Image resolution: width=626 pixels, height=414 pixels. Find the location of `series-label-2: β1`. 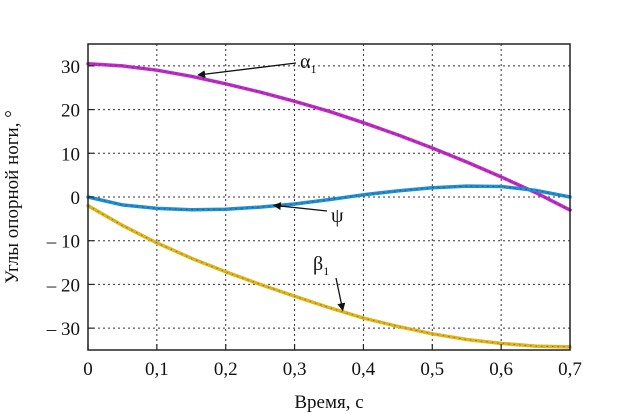

series-label-2: β1 is located at coordinates (321, 265).